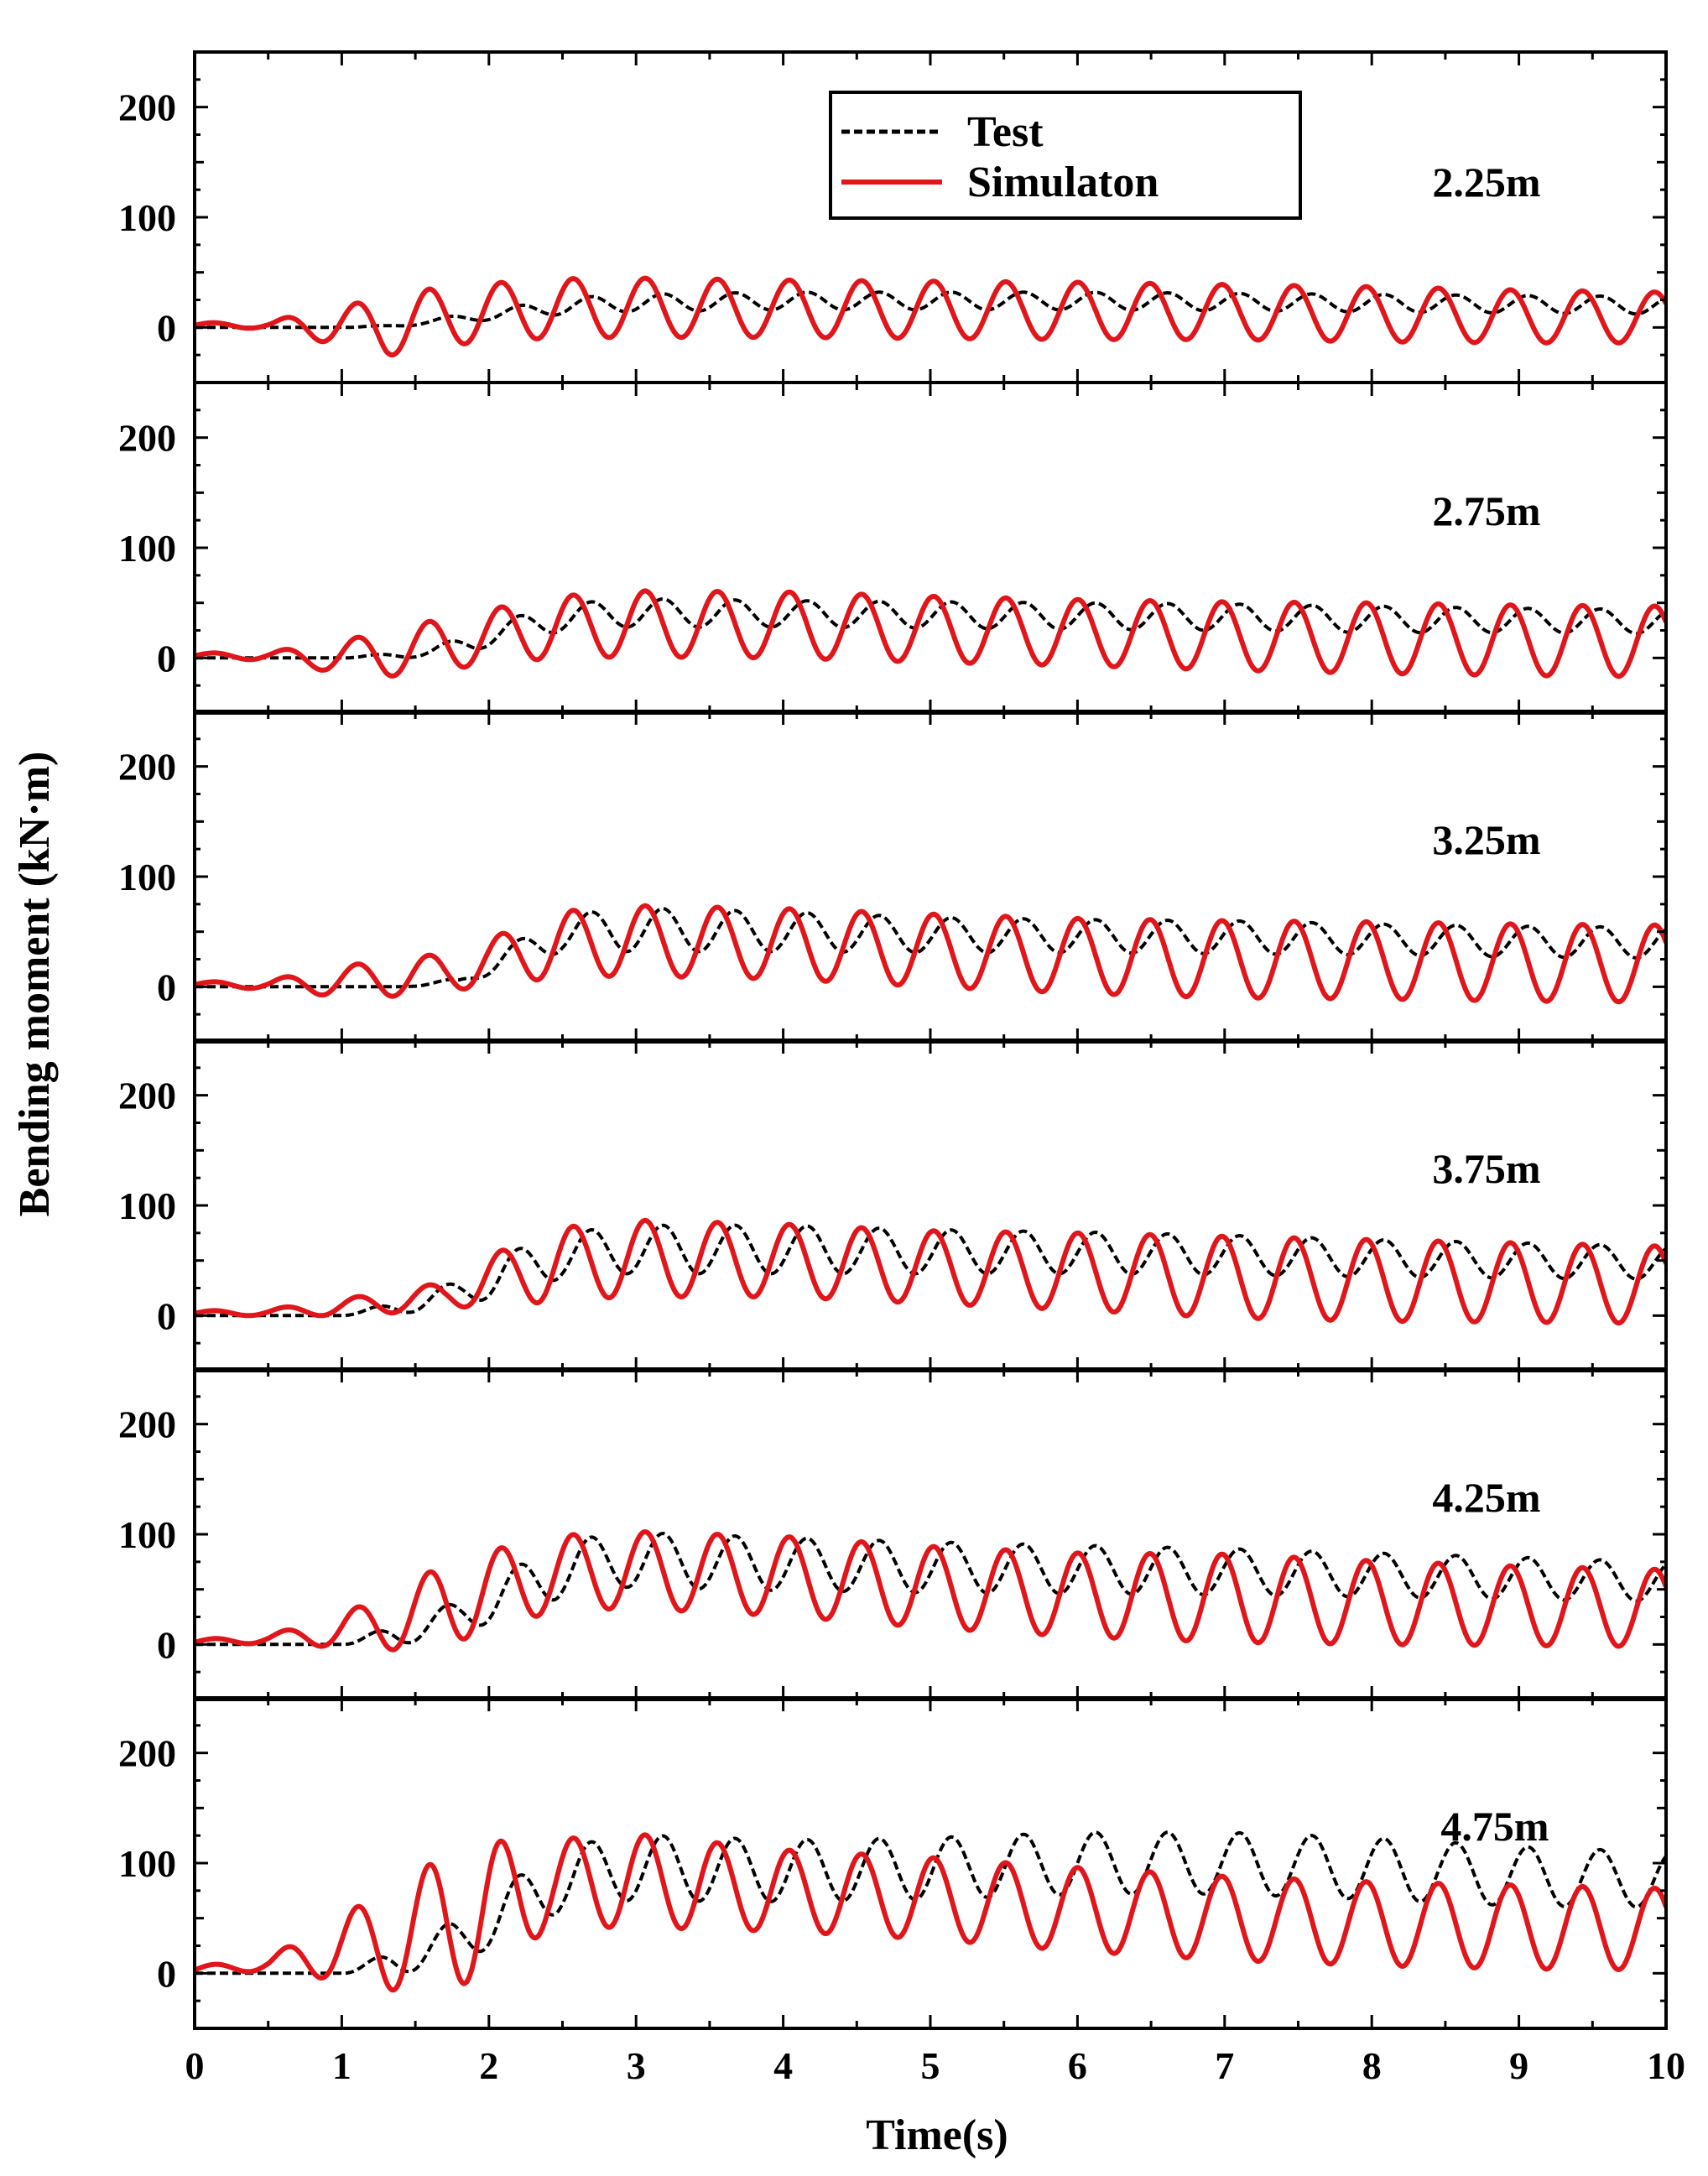 This screenshot has height=2176, width=1708. I want to click on x-tick-label: 6, so click(1077, 2065).